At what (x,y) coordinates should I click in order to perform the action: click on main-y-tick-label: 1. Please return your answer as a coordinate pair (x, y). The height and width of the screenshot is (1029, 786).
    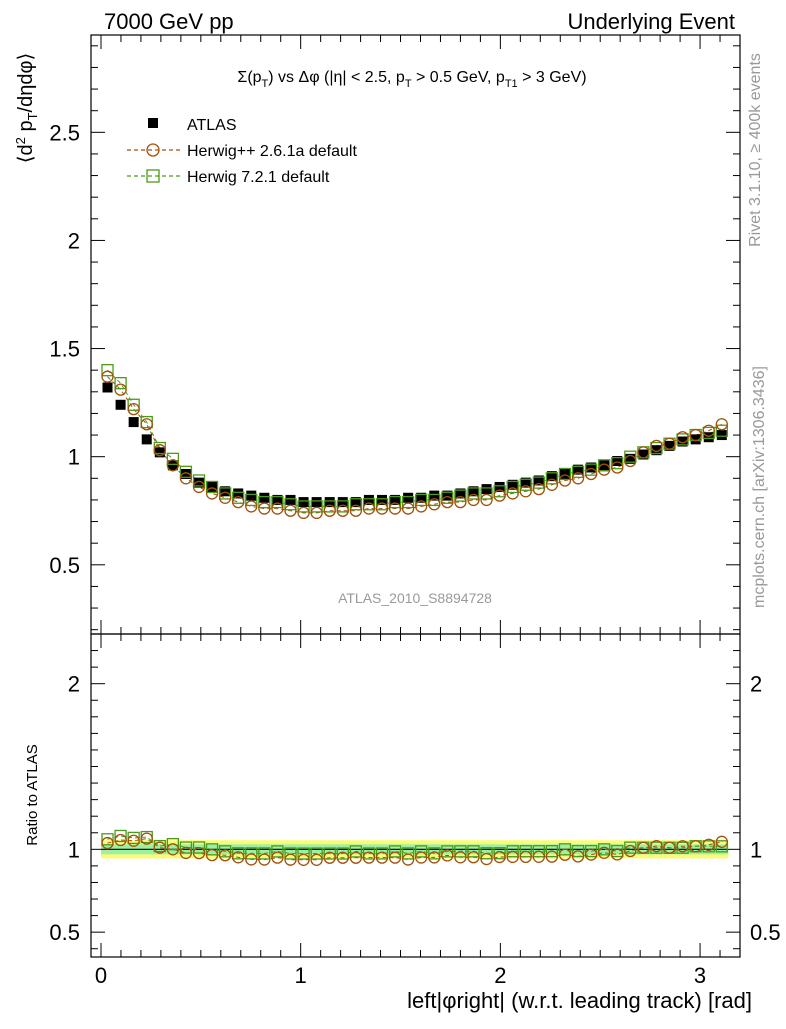
    Looking at the image, I should click on (74, 457).